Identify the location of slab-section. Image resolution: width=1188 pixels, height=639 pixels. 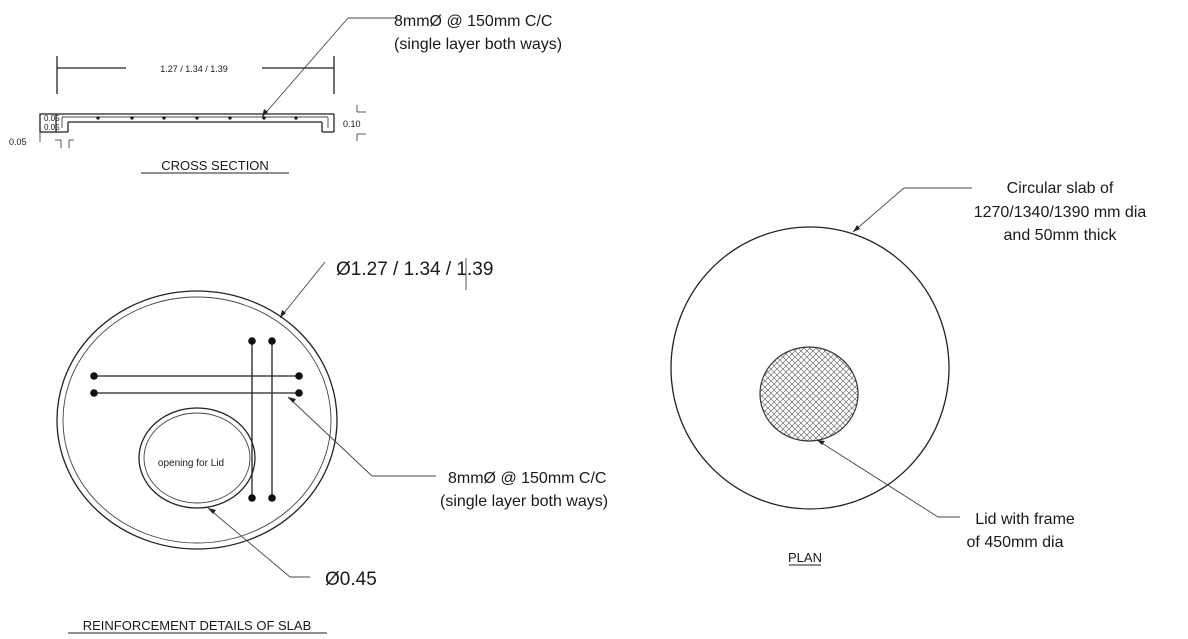
(187, 123).